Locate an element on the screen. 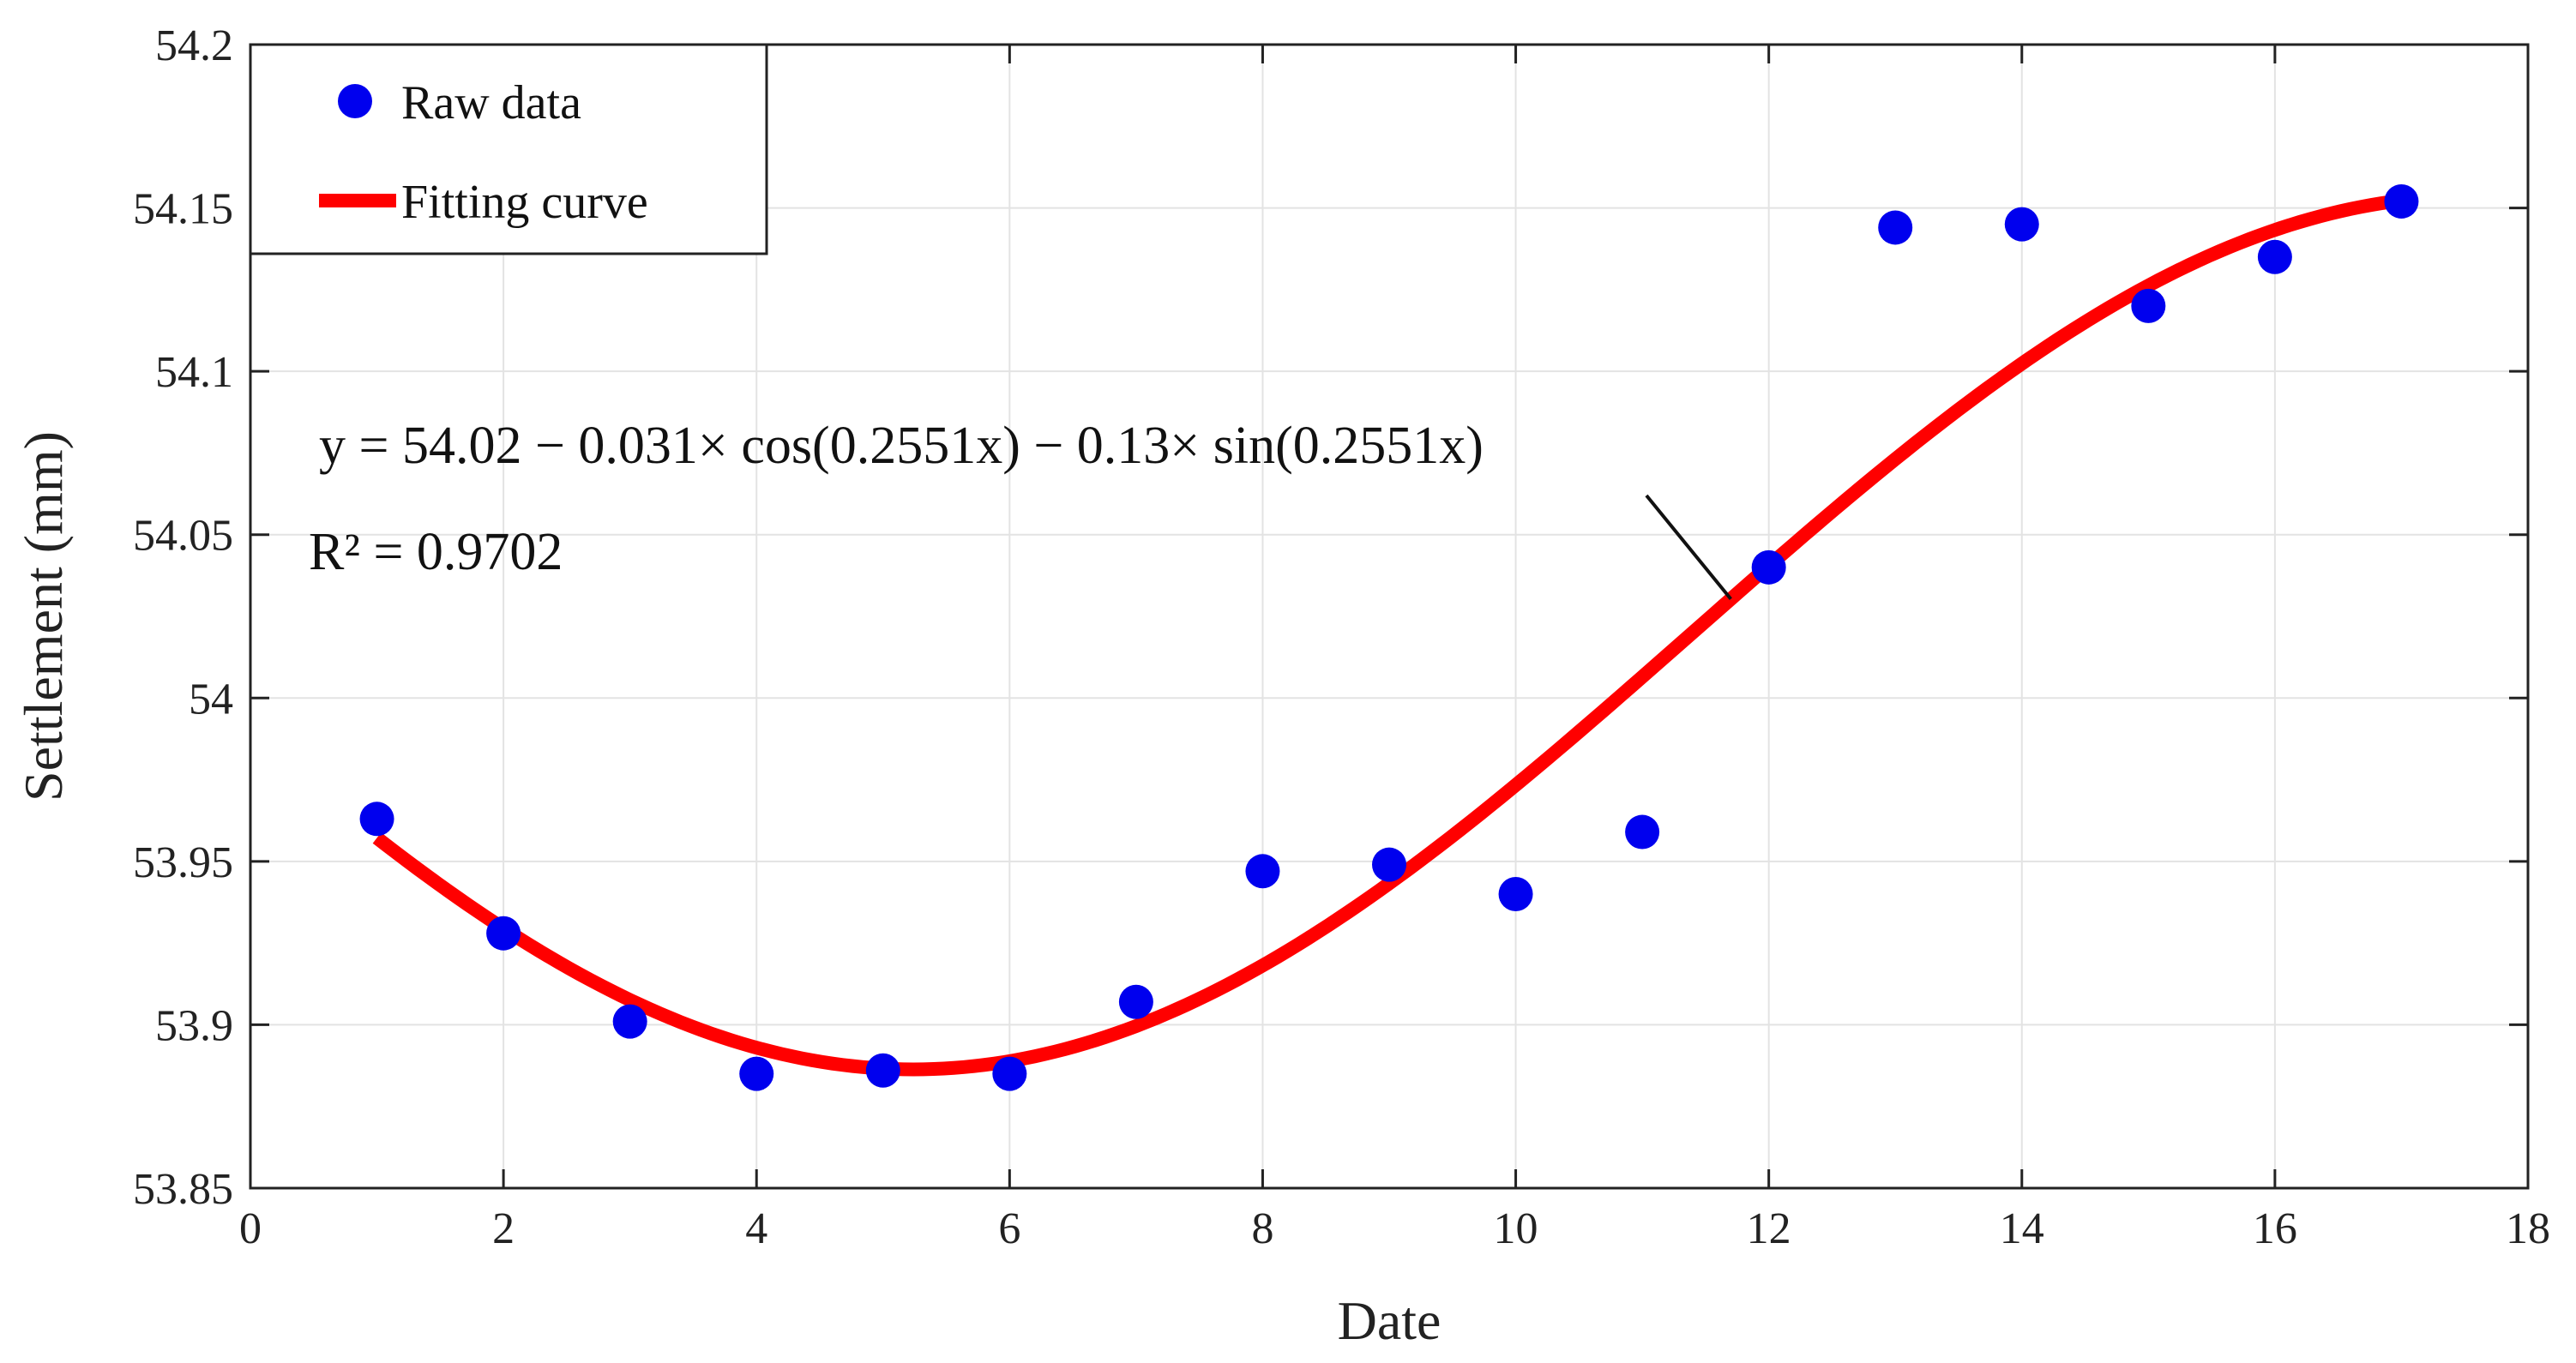 This screenshot has width=2576, height=1363. x-axis-title: Date is located at coordinates (1389, 1320).